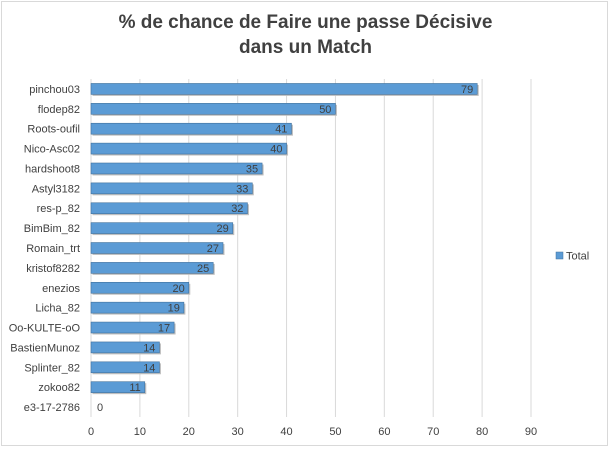 The height and width of the screenshot is (449, 611). I want to click on data-label-pinchou03: 79, so click(467, 90).